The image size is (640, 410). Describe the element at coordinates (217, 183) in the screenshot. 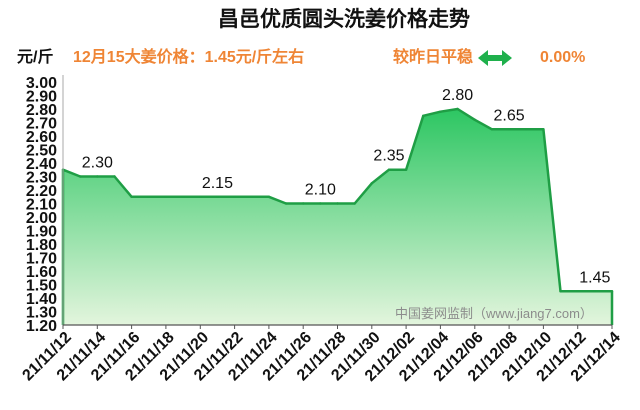

I see `data-label: 2.15` at that location.